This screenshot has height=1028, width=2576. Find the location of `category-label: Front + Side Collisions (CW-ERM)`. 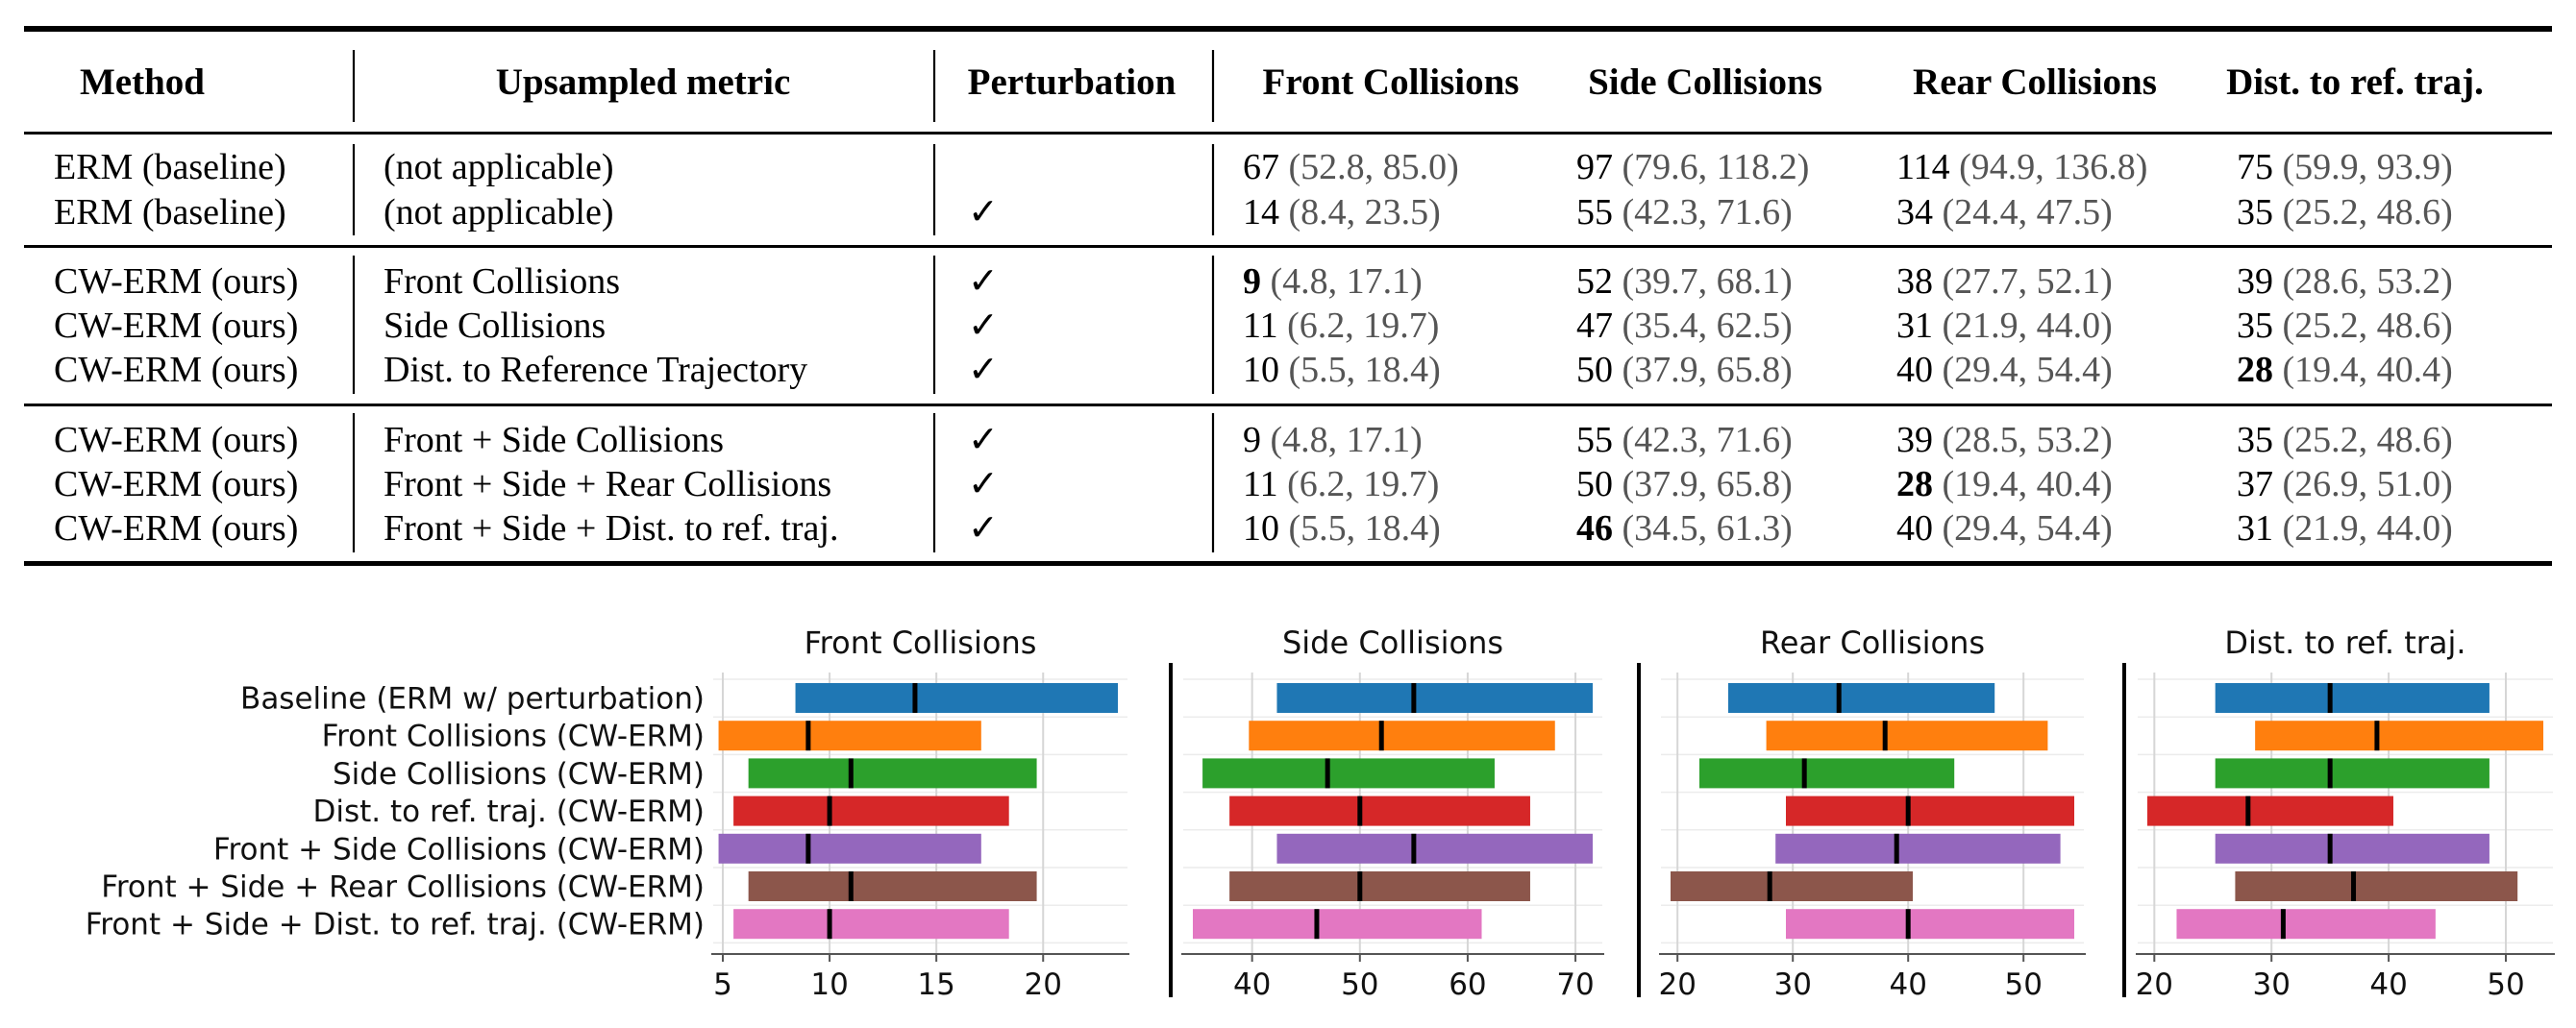

category-label: Front + Side Collisions (CW-ERM) is located at coordinates (459, 849).